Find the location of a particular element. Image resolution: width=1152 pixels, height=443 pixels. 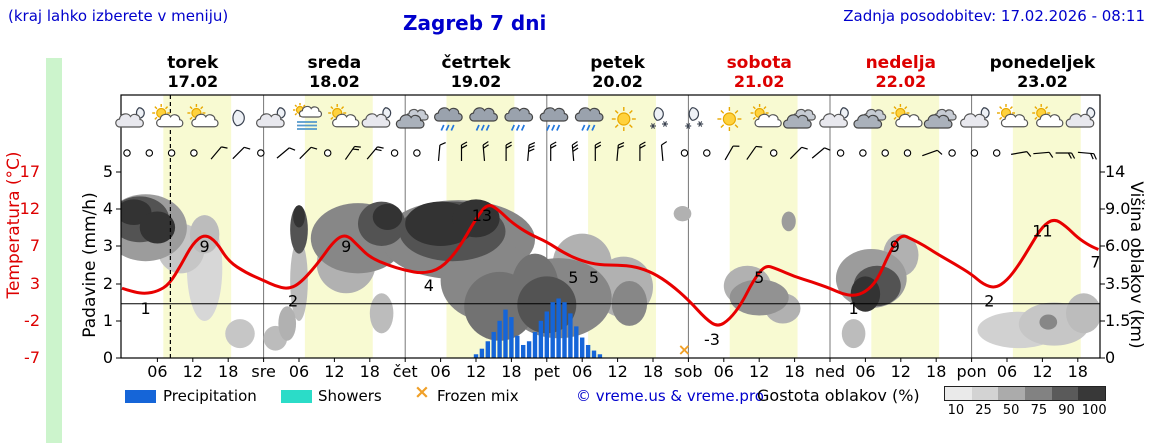

day-date: 22.02 is located at coordinates (900, 81).